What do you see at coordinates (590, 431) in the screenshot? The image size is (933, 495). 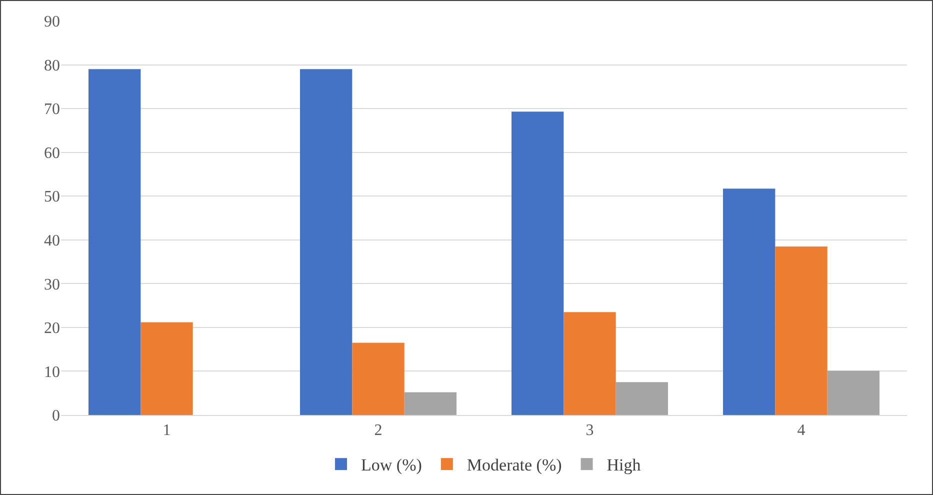 I see `x-tick-label: 3` at bounding box center [590, 431].